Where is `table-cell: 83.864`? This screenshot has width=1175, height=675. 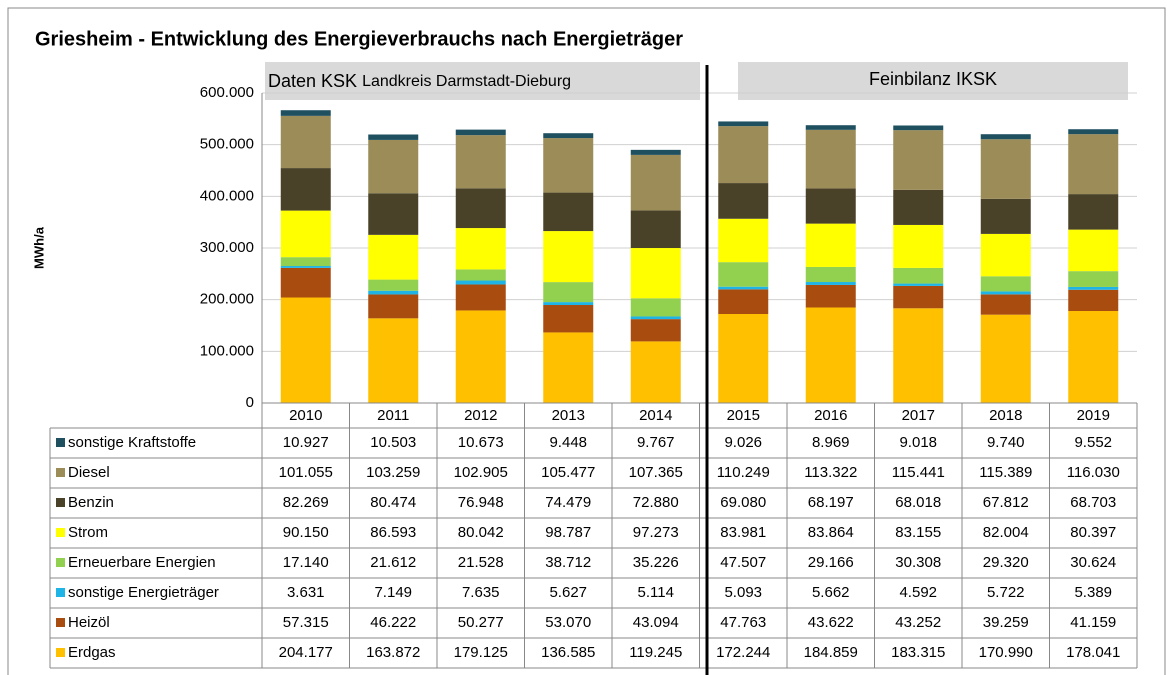 table-cell: 83.864 is located at coordinates (831, 532).